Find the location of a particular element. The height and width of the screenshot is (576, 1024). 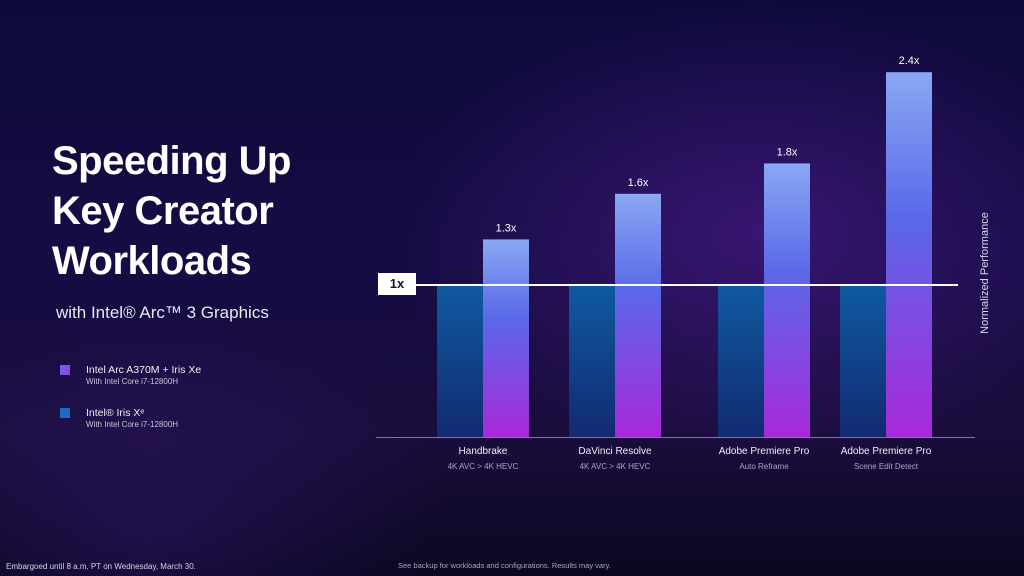

slide-subtitle: with Intel® Arc™ 3 Graphics is located at coordinates (162, 312).